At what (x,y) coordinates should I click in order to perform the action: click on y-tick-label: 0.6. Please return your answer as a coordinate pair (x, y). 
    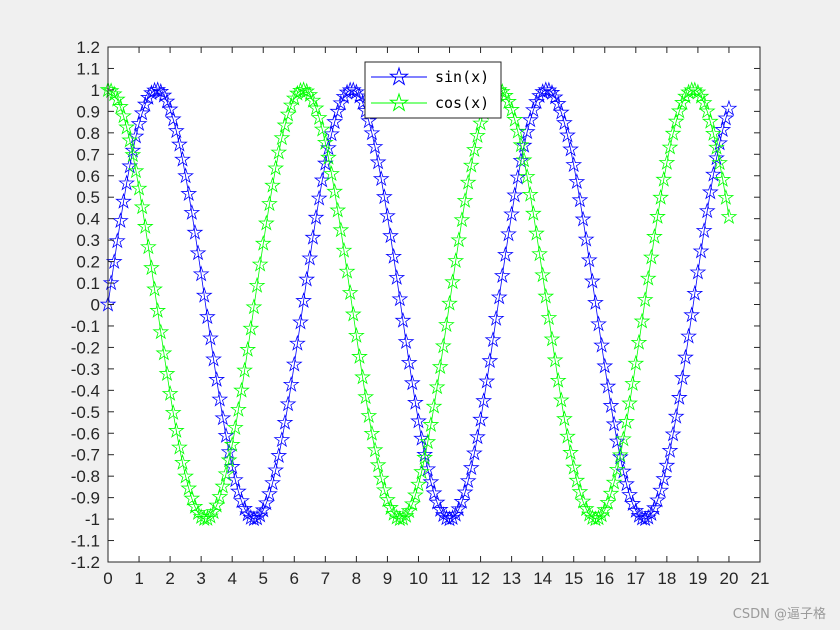
    Looking at the image, I should click on (88, 176).